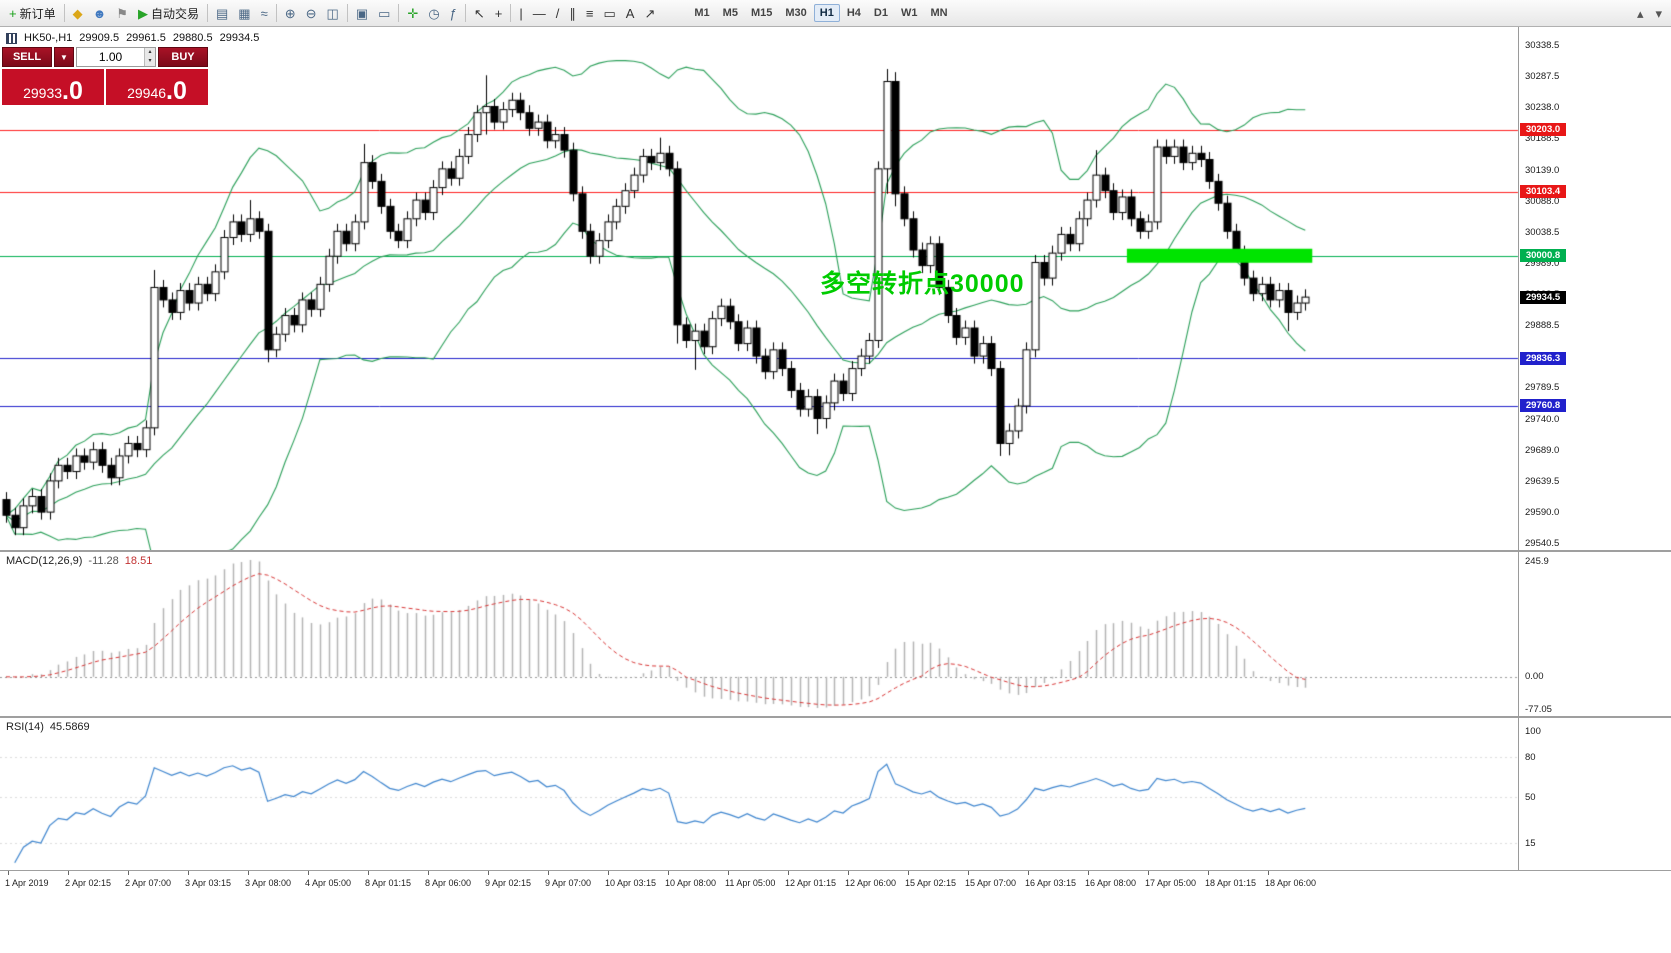  I want to click on arrange-windows-button: ▣, so click(362, 13).